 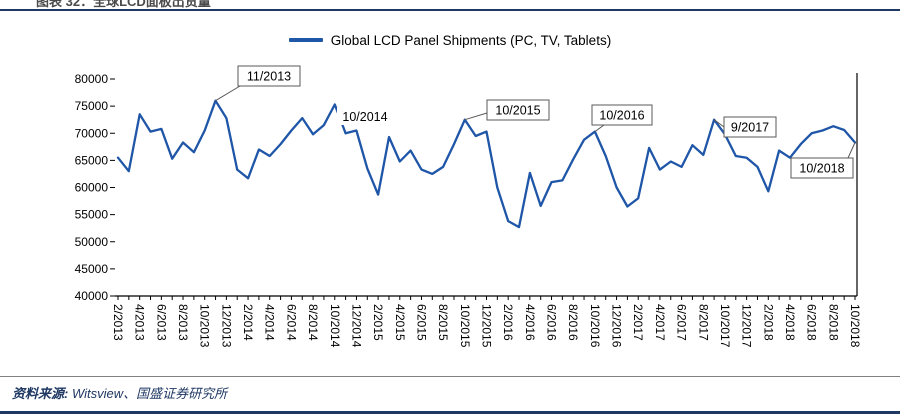 What do you see at coordinates (92, 215) in the screenshot?
I see `y-tick-label: 55000` at bounding box center [92, 215].